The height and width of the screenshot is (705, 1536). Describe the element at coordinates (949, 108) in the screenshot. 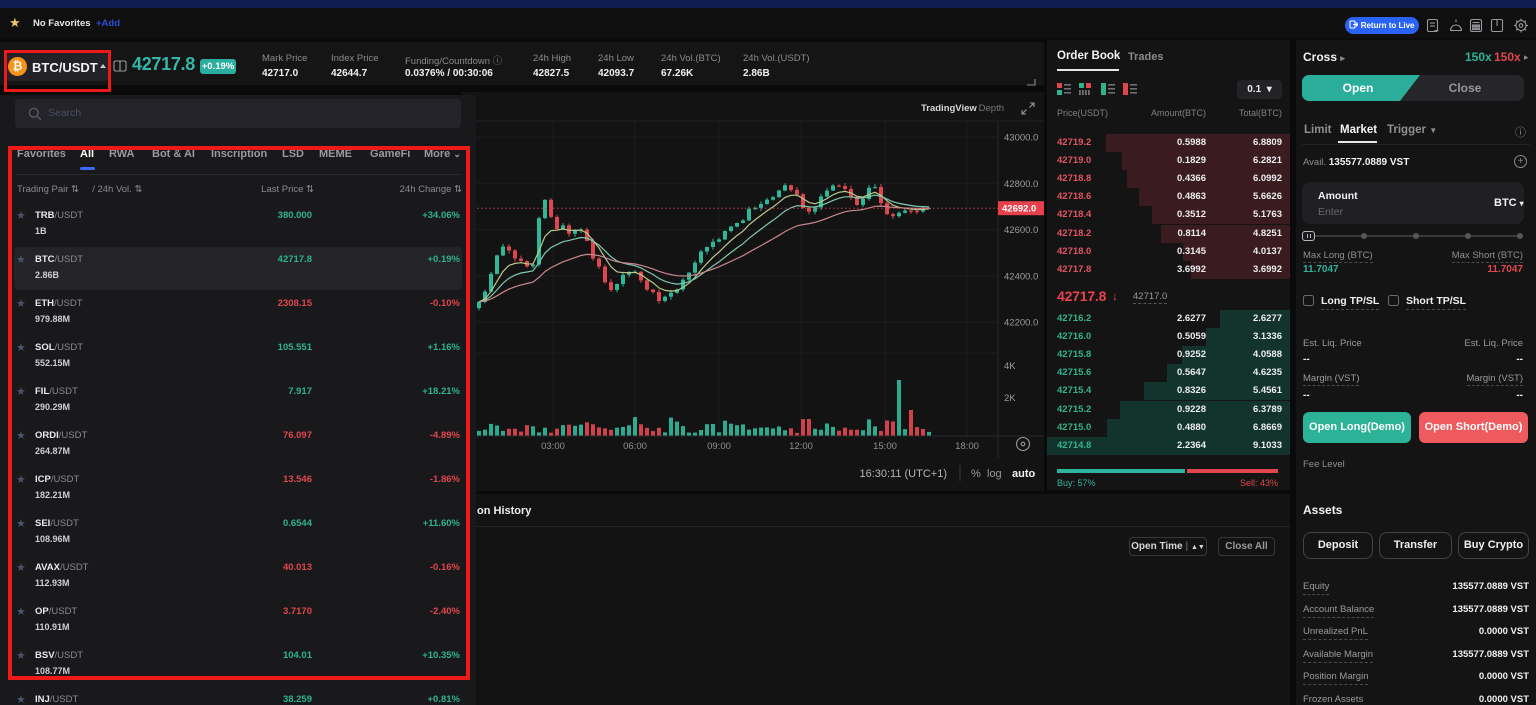

I see `svg-text: TradingView` at that location.